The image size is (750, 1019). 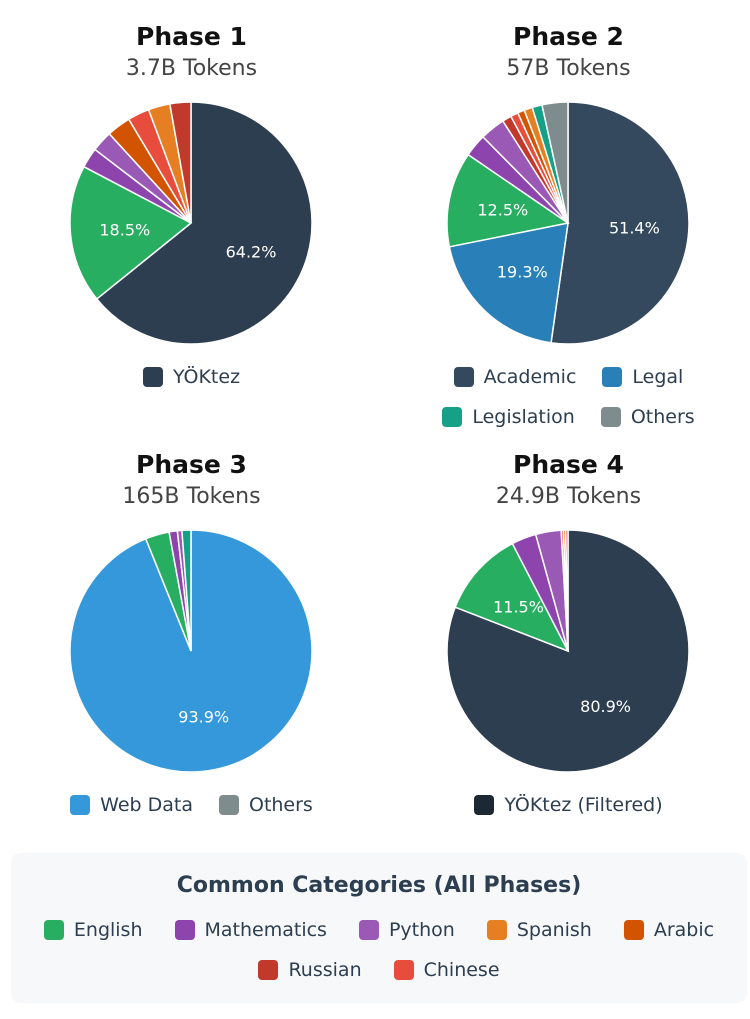 I want to click on legend-item-spanish: Spanish, so click(x=539, y=930).